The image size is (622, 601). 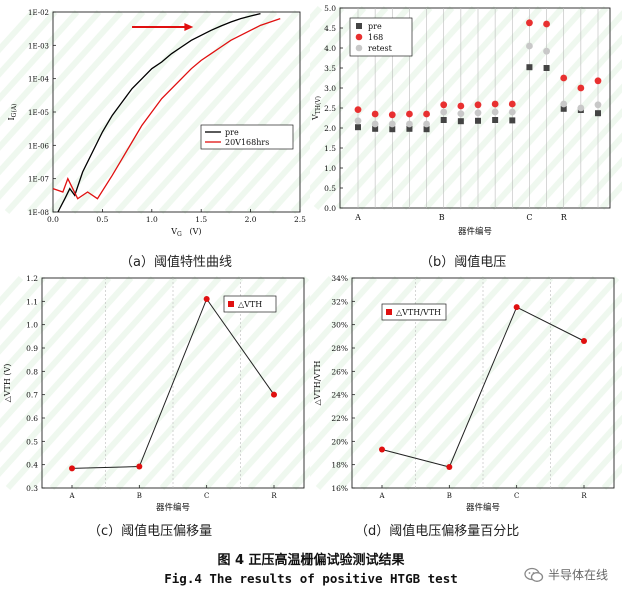 What do you see at coordinates (311, 560) in the screenshot?
I see `figure-title-cn: 图 4 正压高温栅偏试验测试结果` at bounding box center [311, 560].